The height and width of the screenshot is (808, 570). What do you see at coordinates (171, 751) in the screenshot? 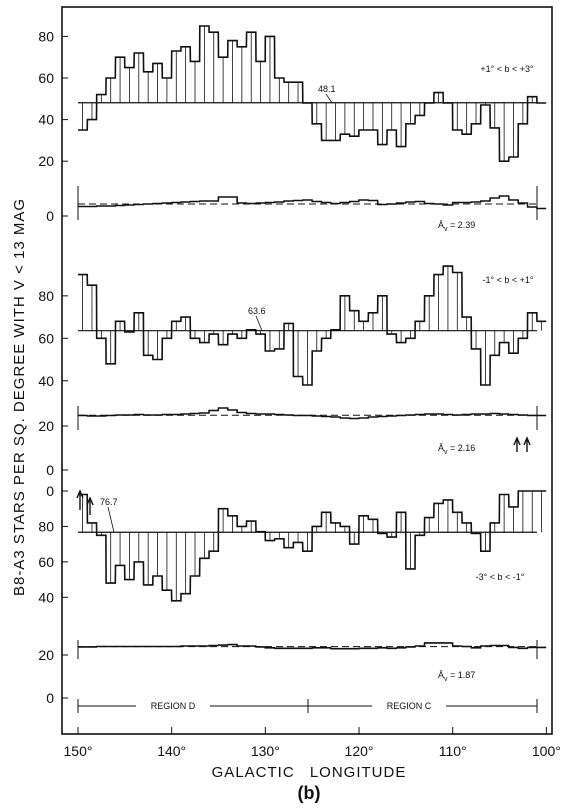
I see `x-tick-label: 140°` at bounding box center [171, 751].